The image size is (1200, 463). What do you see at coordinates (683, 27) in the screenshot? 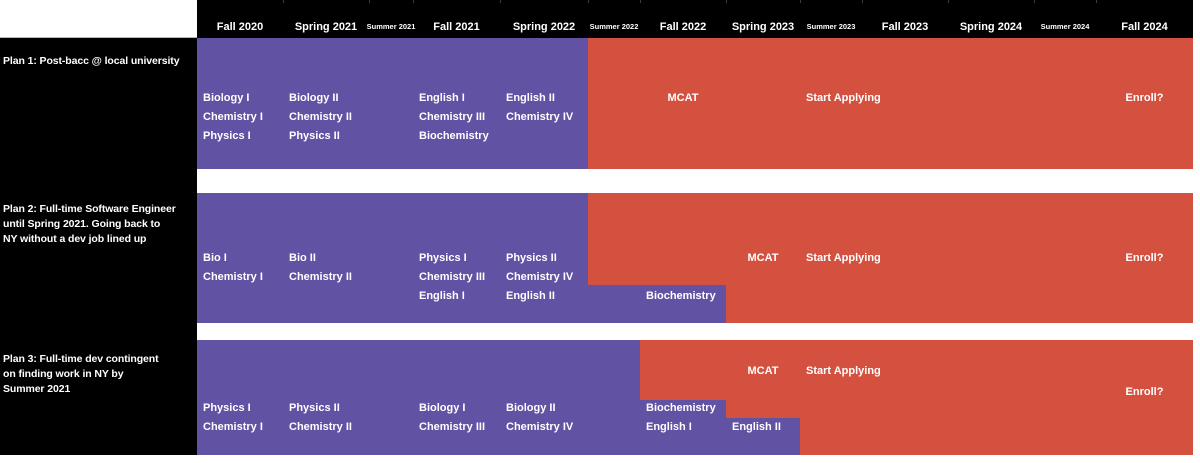
I see `header-semester-label: Fall 2022` at bounding box center [683, 27].